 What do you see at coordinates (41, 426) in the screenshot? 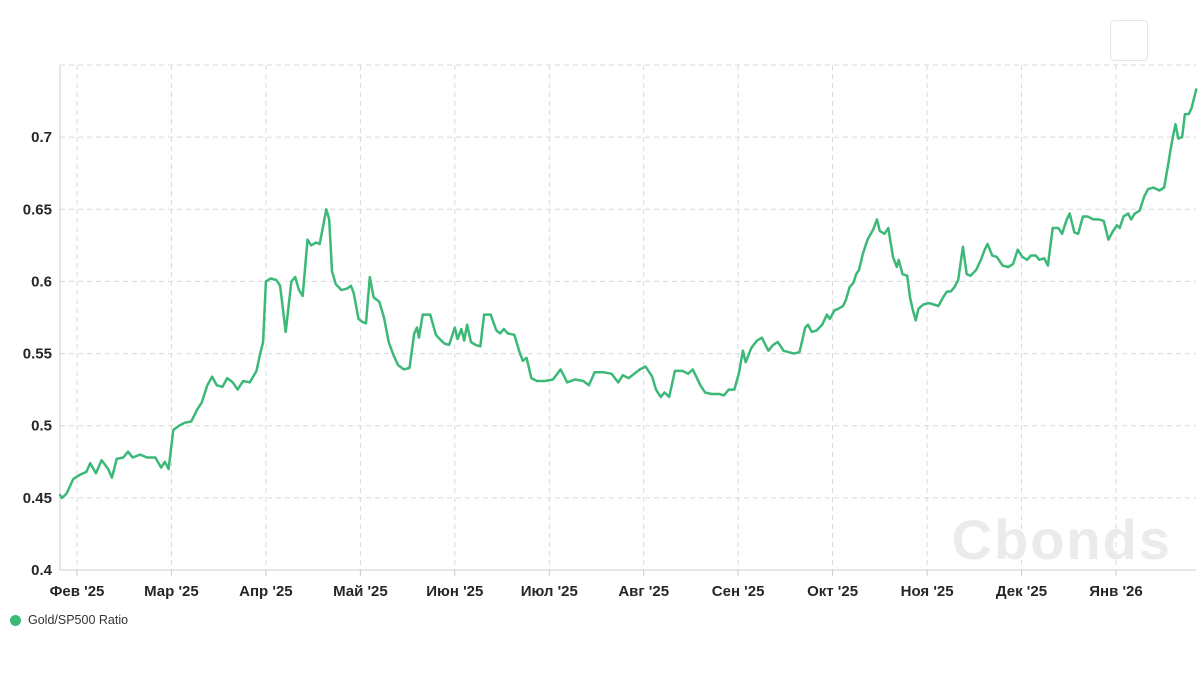
I see `y-axis-label: 0.5` at bounding box center [41, 426].